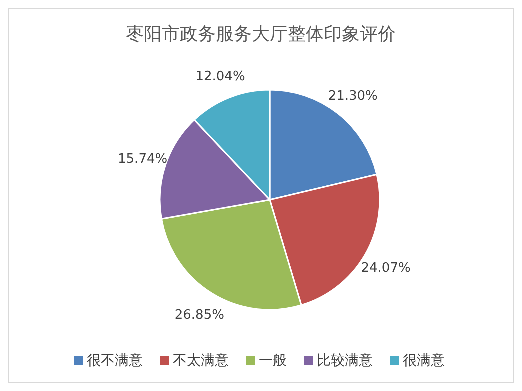  Describe the element at coordinates (345, 361) in the screenshot. I see `legend-label: 比较满意` at that location.